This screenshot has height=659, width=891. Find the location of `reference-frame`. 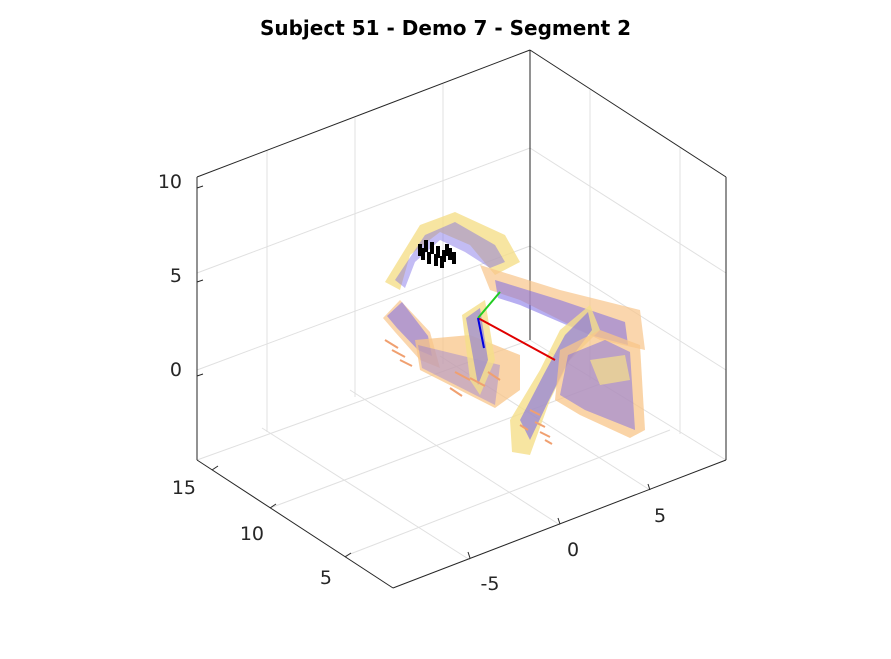

reference-frame is located at coordinates (516, 326).